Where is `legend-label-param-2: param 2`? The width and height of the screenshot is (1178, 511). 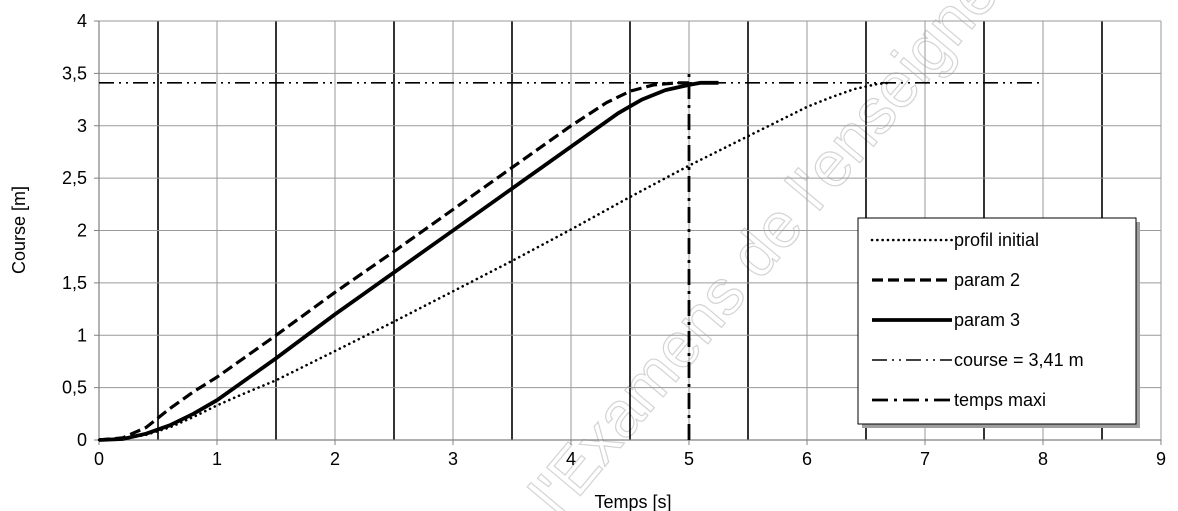 legend-label-param-2: param 2 is located at coordinates (987, 280).